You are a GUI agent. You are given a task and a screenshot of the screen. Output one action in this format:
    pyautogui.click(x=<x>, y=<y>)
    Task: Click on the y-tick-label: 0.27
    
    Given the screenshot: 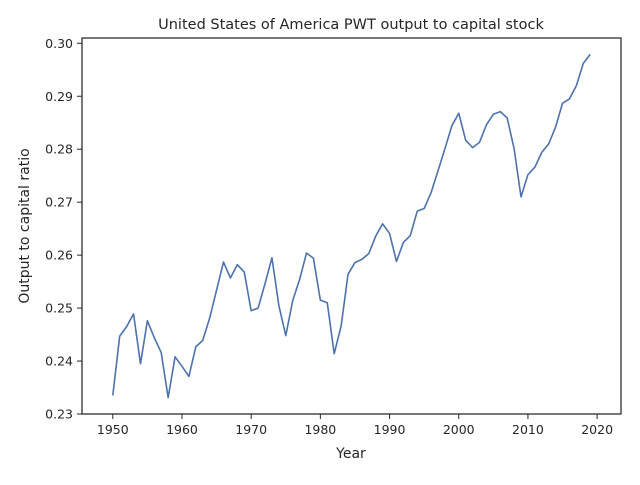 What is the action you would take?
    pyautogui.click(x=59, y=202)
    